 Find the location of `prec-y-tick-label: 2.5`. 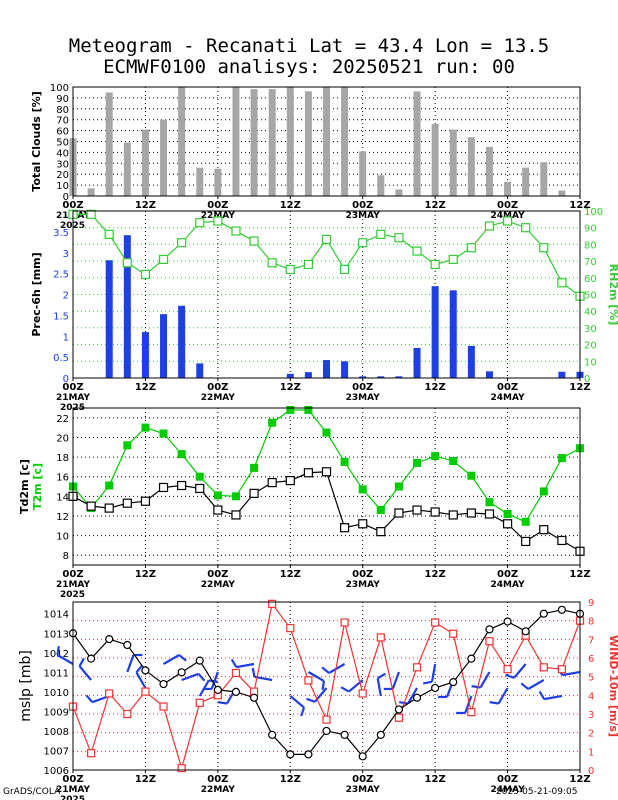

prec-y-tick-label: 2.5 is located at coordinates (61, 275).